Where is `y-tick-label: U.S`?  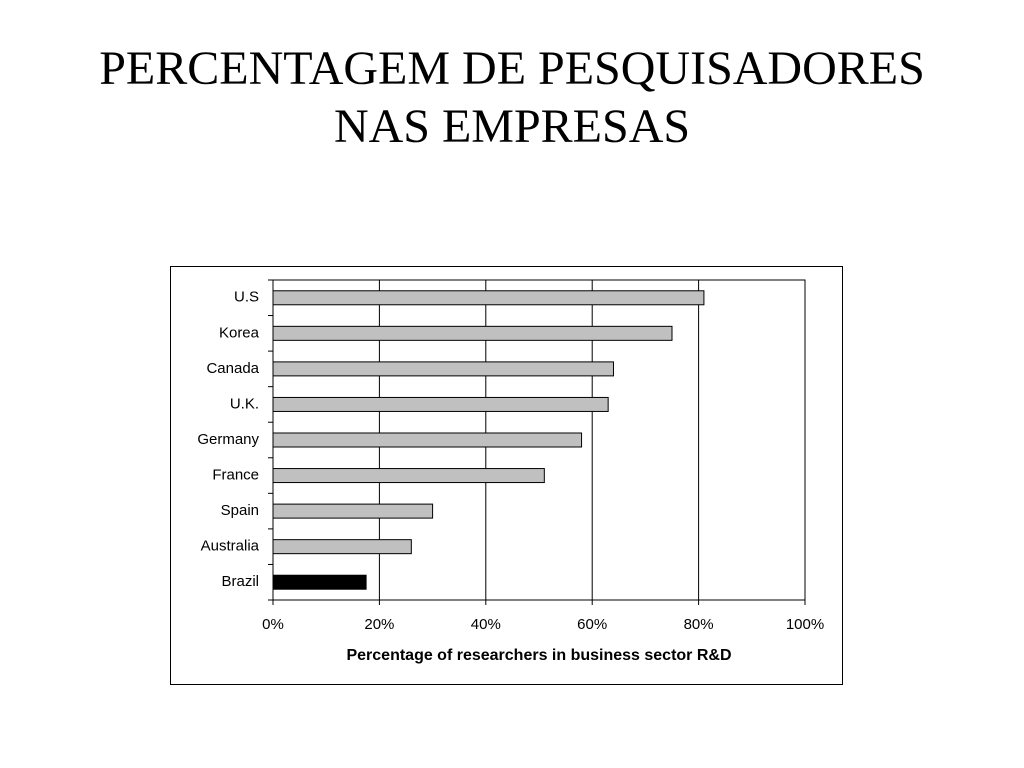
y-tick-label: U.S is located at coordinates (246, 297).